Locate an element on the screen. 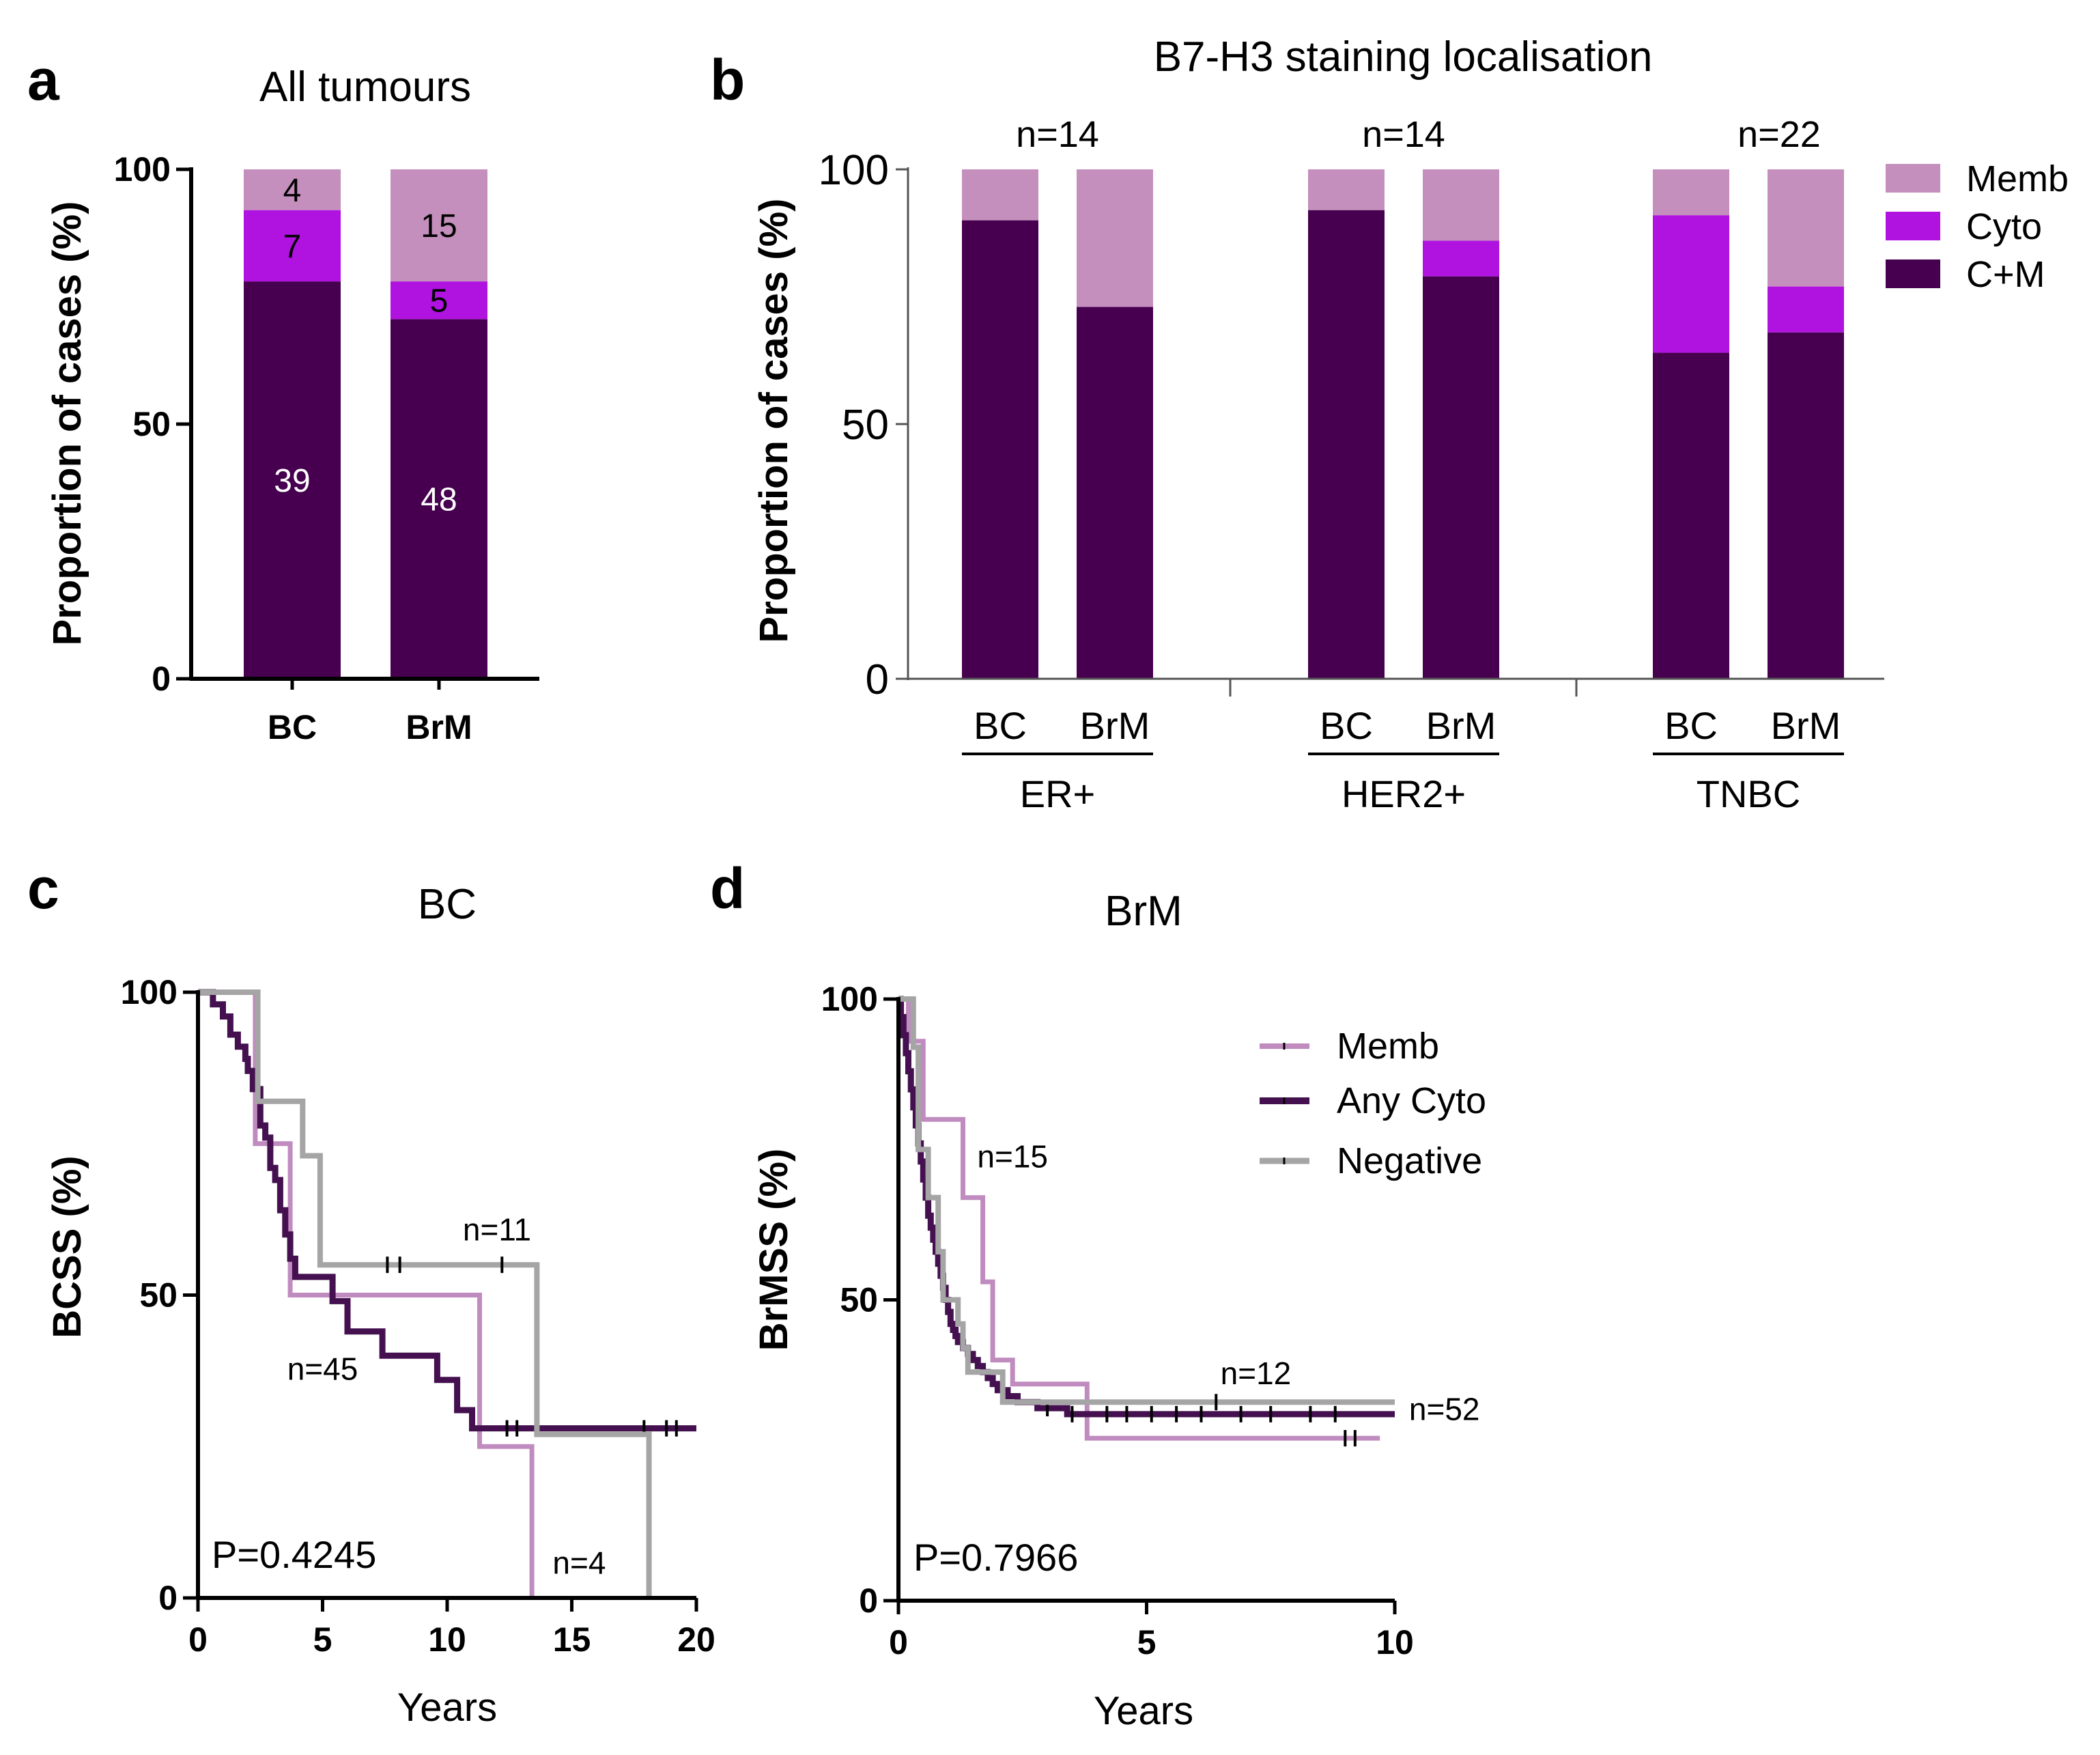 This screenshot has height=1755, width=2100. bar-BrM-memb is located at coordinates (439, 225).